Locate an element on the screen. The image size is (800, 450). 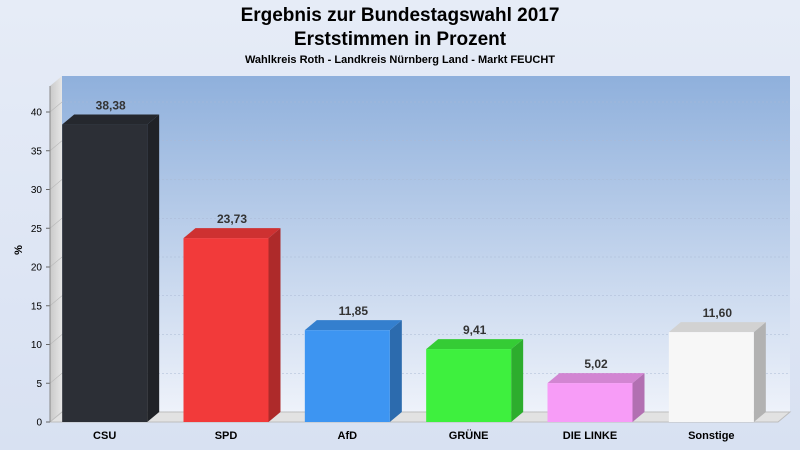
chart-title-line2: Erststimmen in Prozent is located at coordinates (400, 39).